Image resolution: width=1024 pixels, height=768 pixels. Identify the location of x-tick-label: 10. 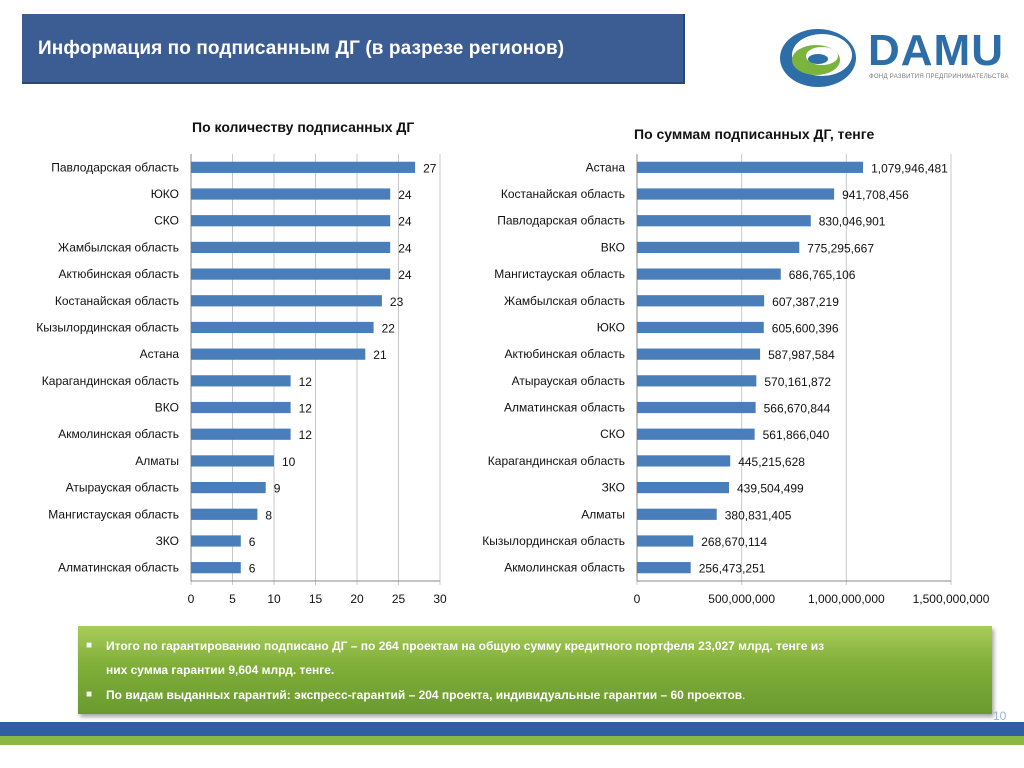
(274, 599).